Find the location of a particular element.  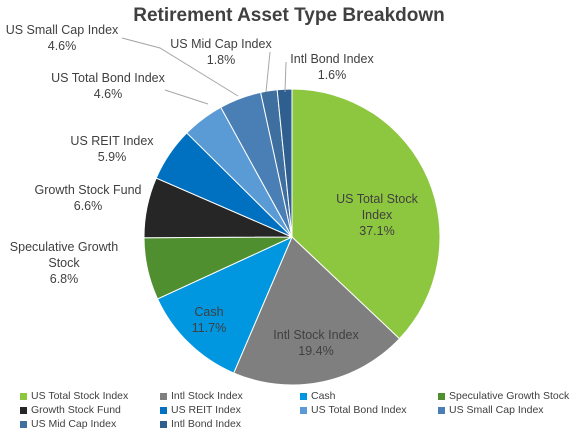

chart-title: Retirement Asset Type Breakdown is located at coordinates (289, 15).